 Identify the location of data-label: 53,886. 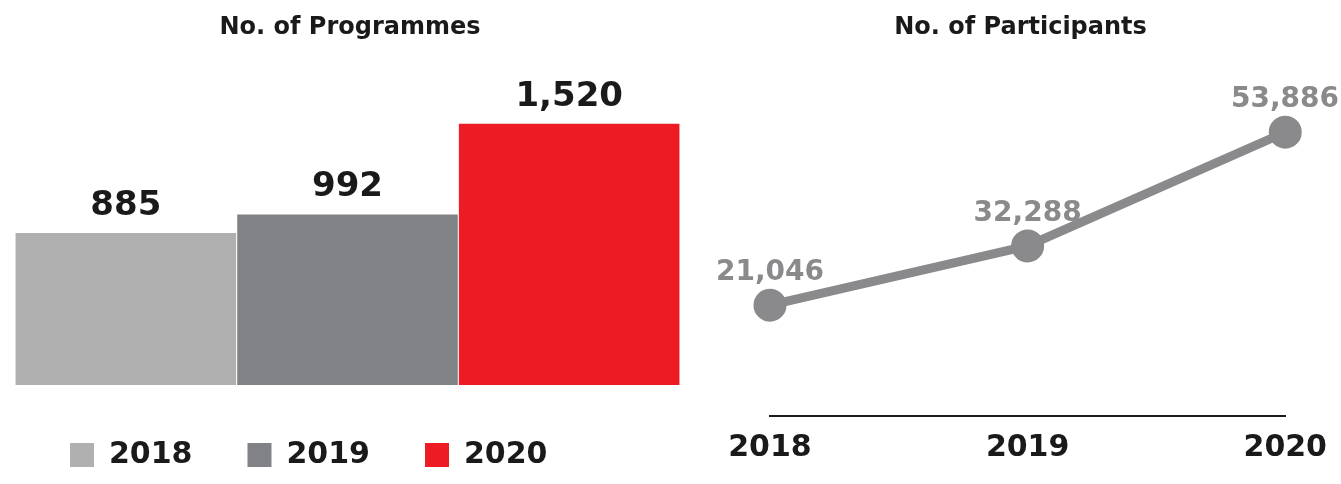
(1285, 98).